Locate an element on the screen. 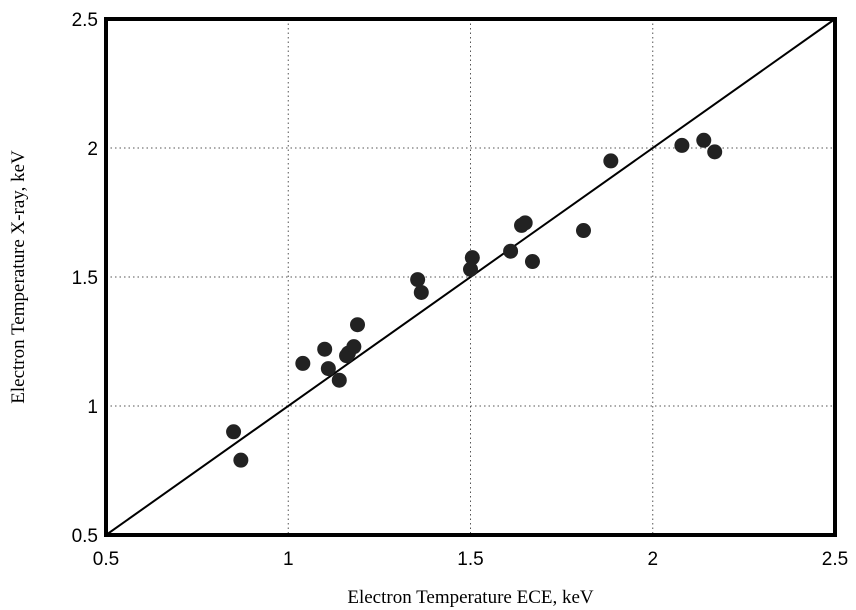  y-tick-label: 1.5 is located at coordinates (85, 278).